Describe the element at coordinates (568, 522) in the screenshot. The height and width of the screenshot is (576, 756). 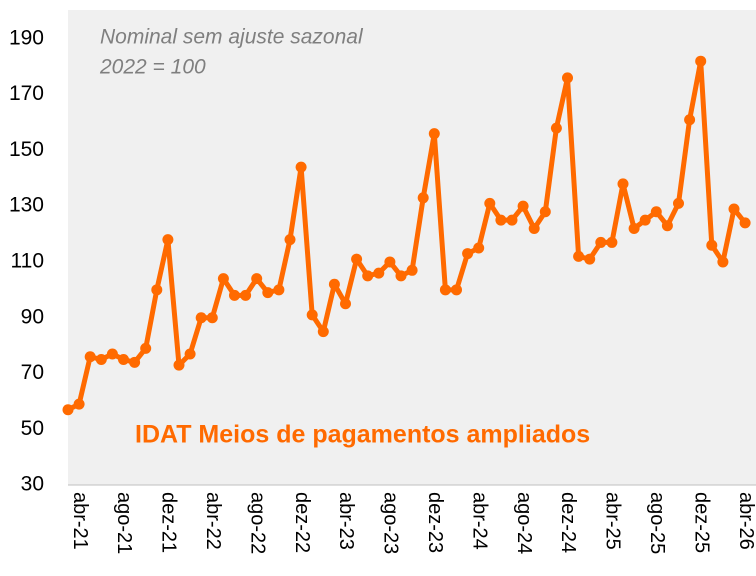
I see `x-tick-label: dez-24` at that location.